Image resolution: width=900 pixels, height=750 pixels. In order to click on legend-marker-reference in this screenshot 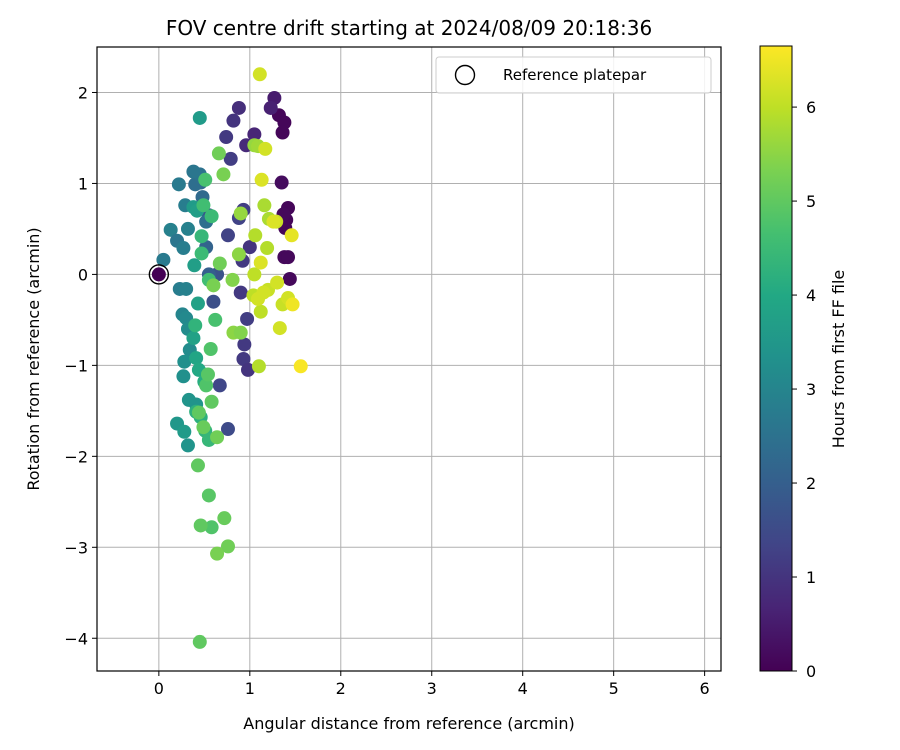, I will do `click(465, 75)`.